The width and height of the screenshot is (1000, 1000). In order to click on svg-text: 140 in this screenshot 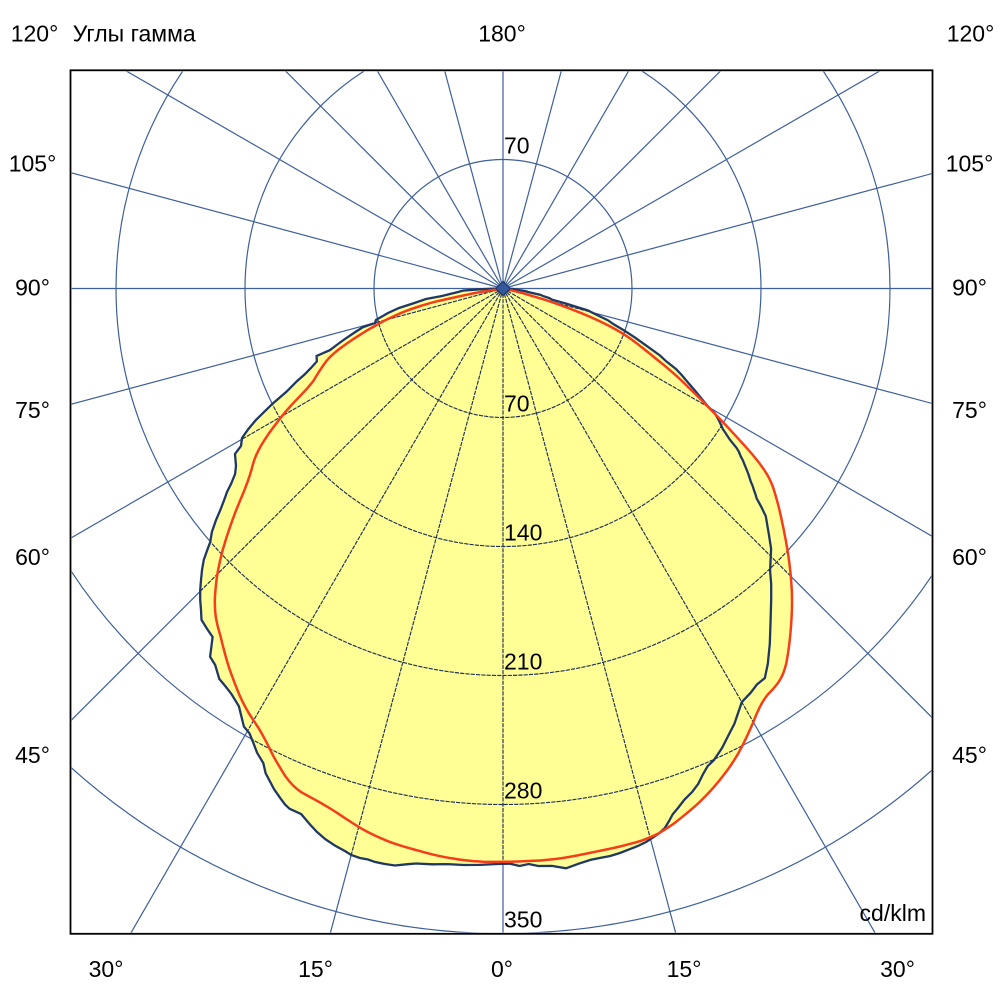, I will do `click(523, 533)`.